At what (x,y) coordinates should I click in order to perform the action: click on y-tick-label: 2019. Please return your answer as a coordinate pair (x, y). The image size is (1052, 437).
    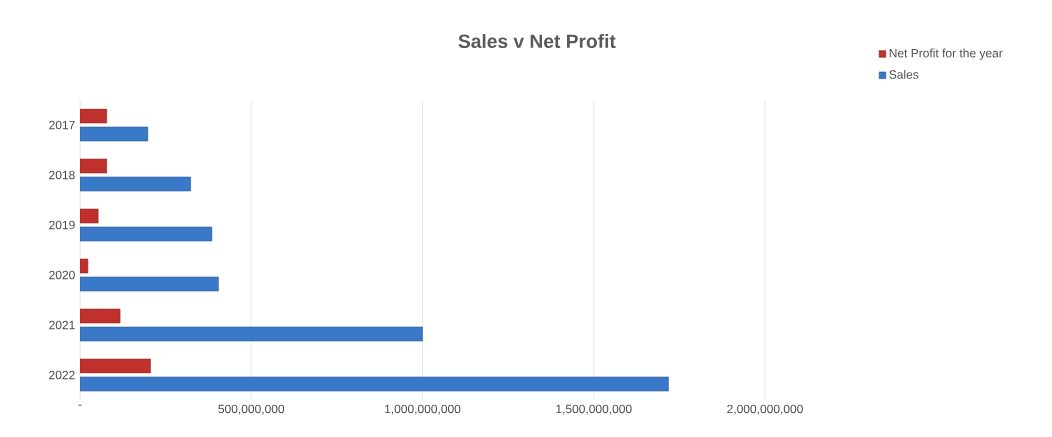
    Looking at the image, I should click on (62, 225).